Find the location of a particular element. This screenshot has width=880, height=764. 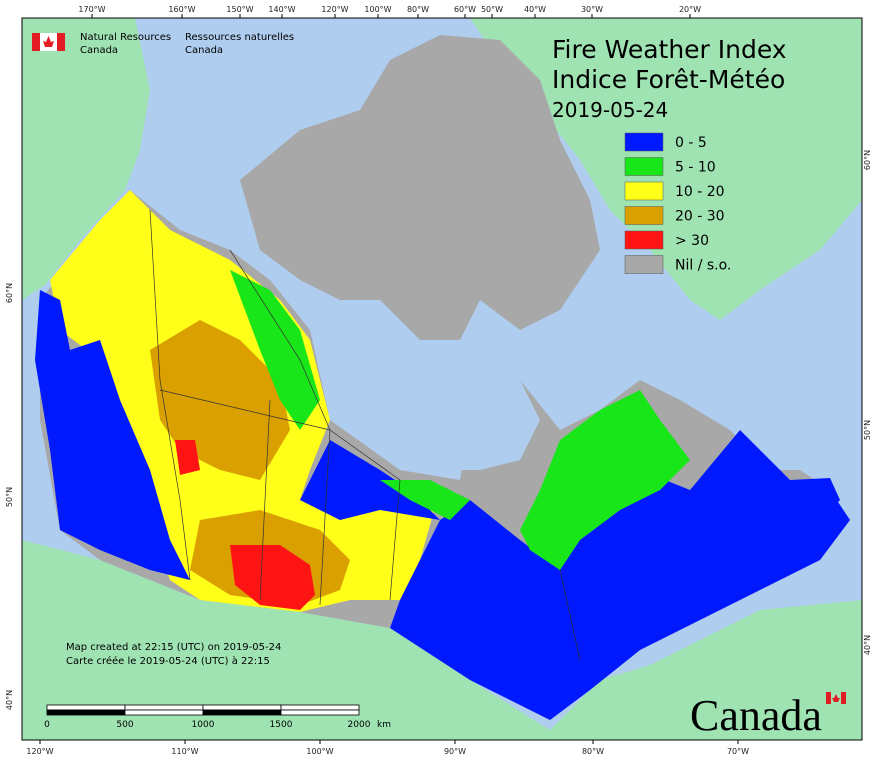

fwi-green-north is located at coordinates (275, 350).